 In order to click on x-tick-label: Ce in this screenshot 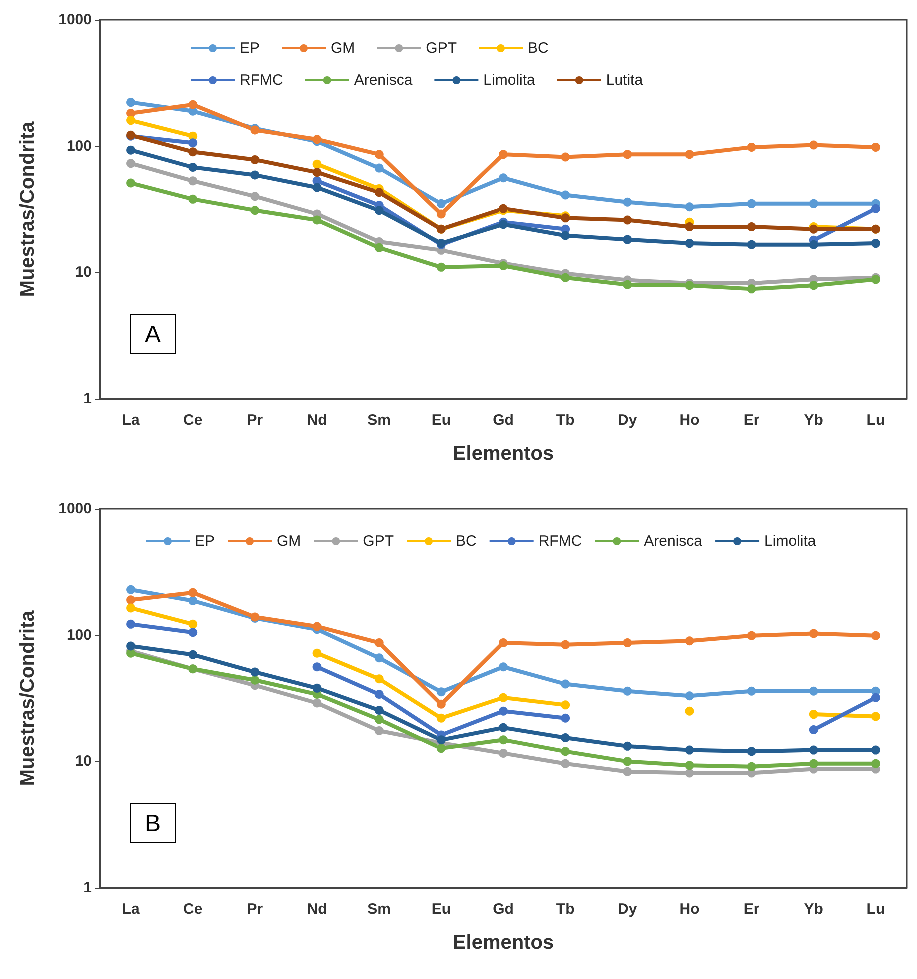, I will do `click(193, 420)`.